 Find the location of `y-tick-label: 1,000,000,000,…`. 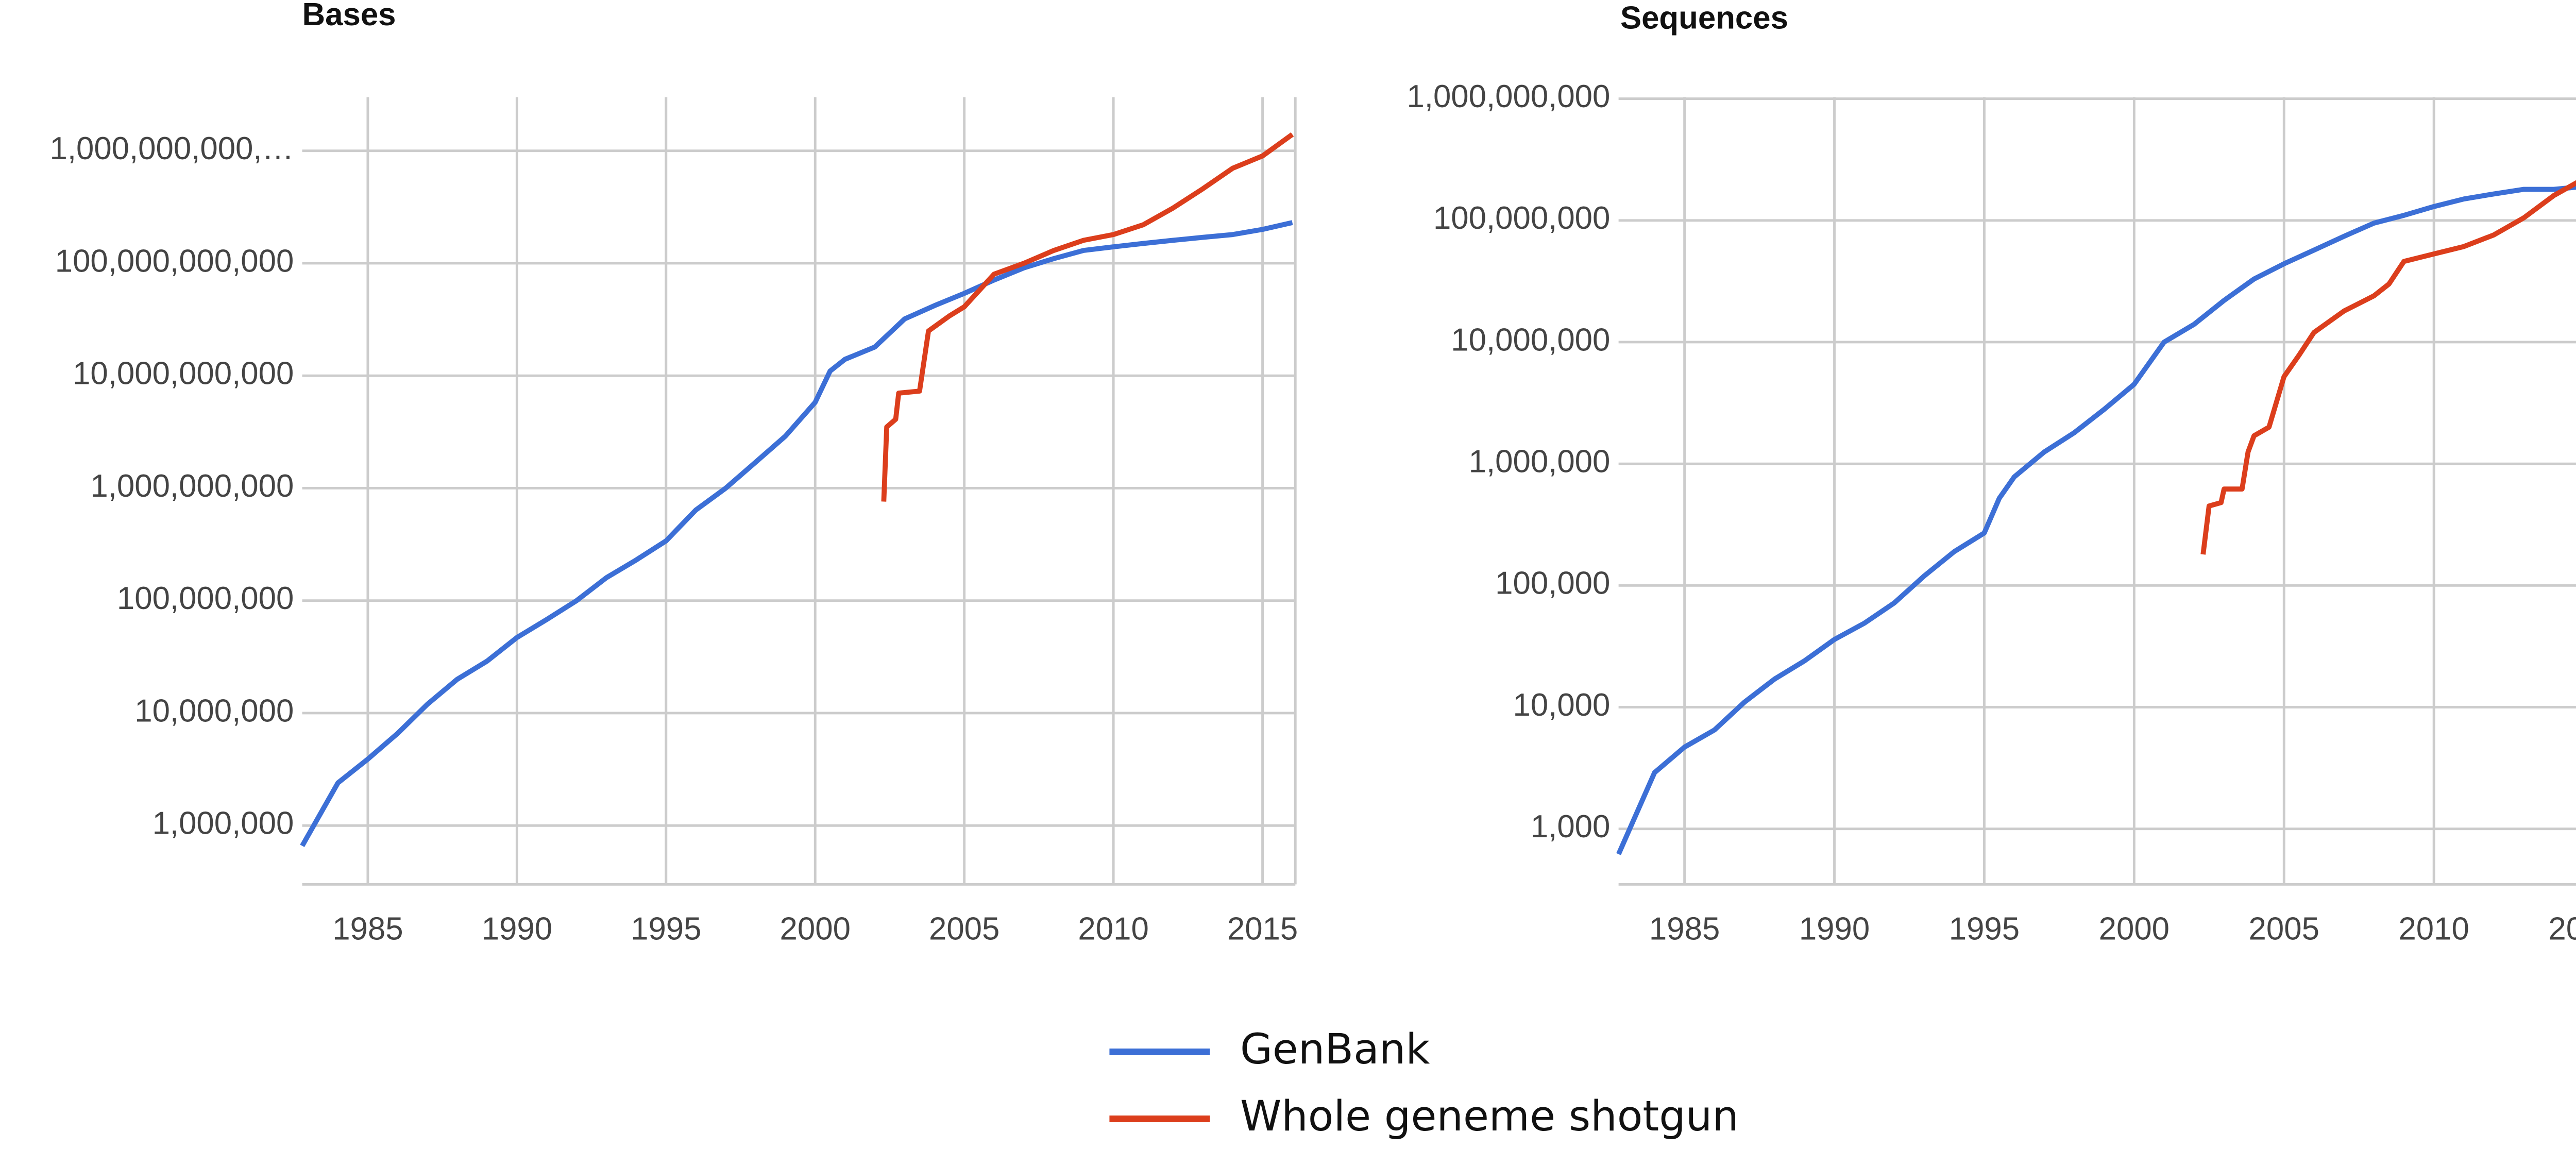

y-tick-label: 1,000,000,000,… is located at coordinates (171, 148).